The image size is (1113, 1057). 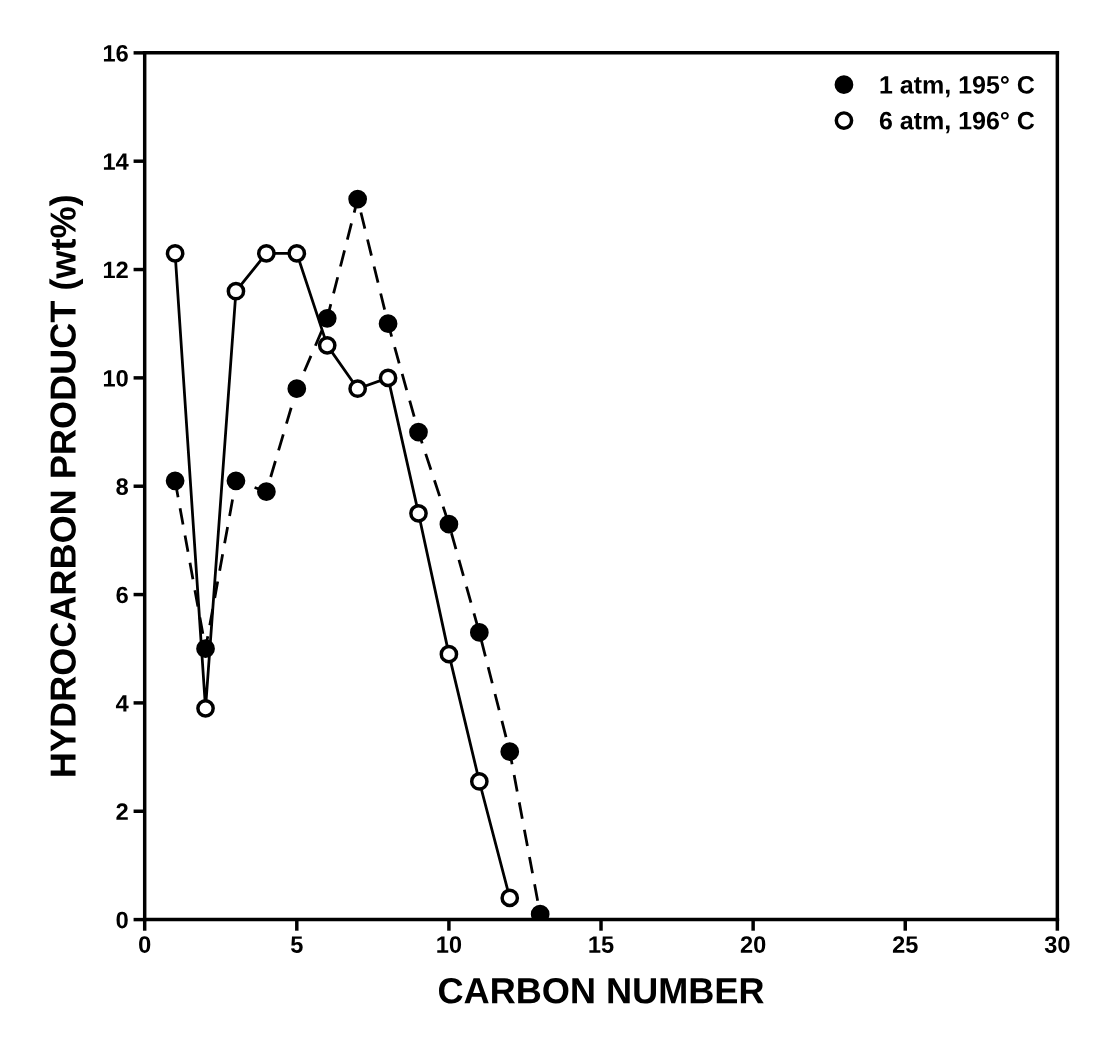 I want to click on x-tick-label: 30, so click(x=1057, y=944).